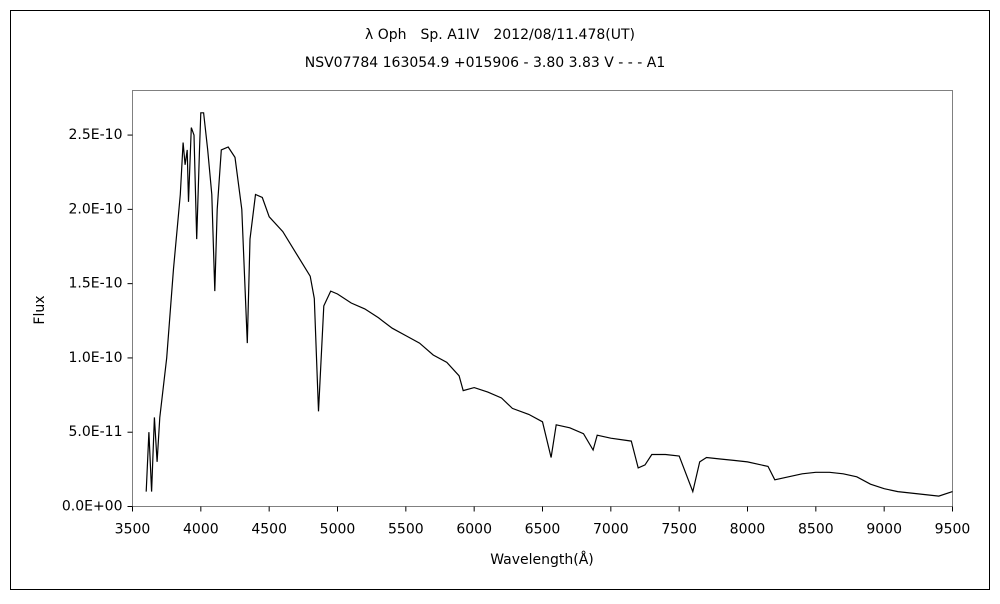 This screenshot has height=604, width=1000. I want to click on chart-title: λ Oph Sp. A1IV 2012/08/11.478(UT), so click(500, 35).